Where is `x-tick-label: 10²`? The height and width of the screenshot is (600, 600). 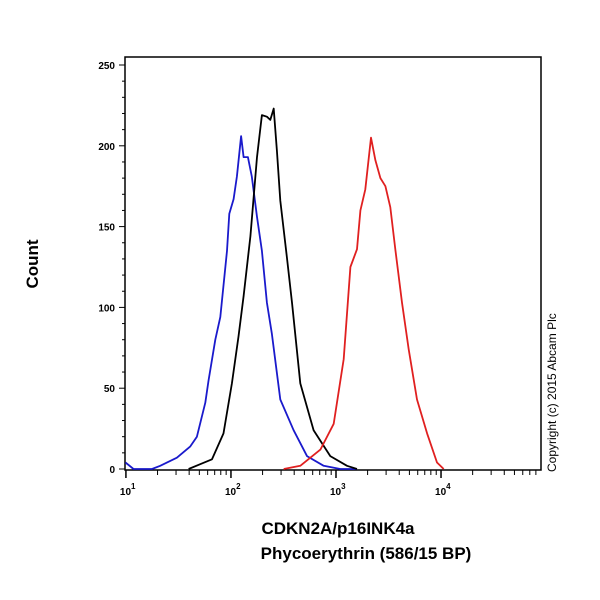
x-tick-label: 10² is located at coordinates (233, 490).